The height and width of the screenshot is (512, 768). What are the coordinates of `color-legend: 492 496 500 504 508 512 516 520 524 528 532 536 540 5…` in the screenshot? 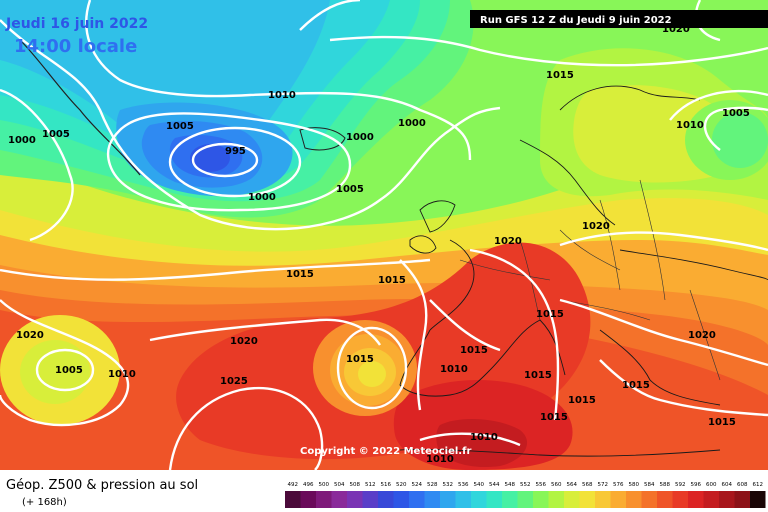 It's located at (525, 495).